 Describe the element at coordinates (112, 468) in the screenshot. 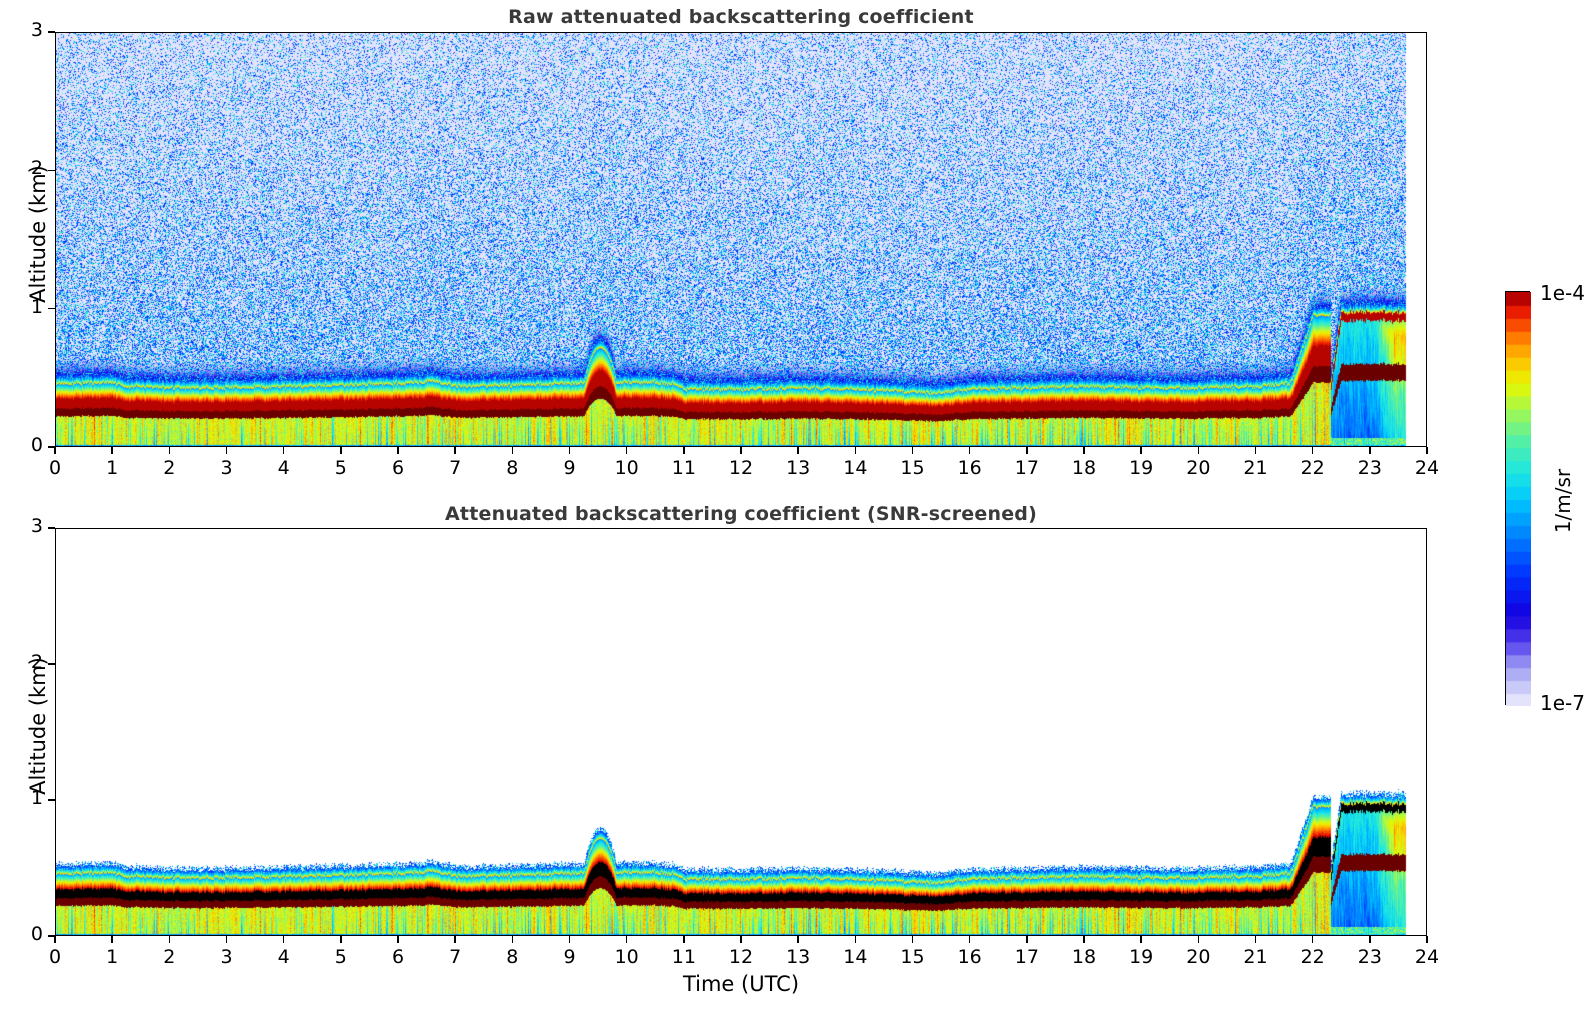

I see `x-tick-label: 1` at that location.